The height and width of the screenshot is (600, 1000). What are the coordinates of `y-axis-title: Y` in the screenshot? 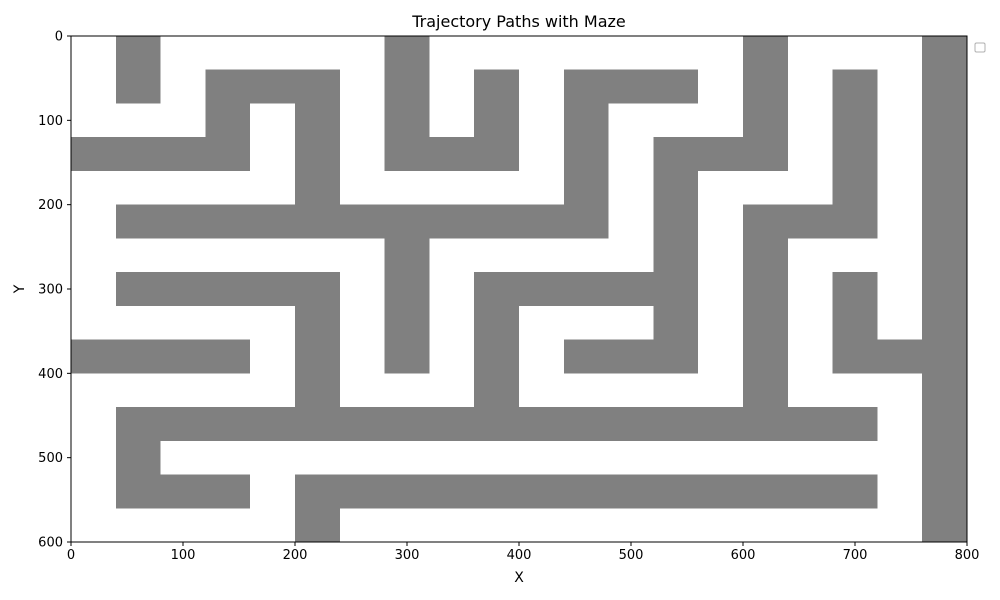 It's located at (20, 289).